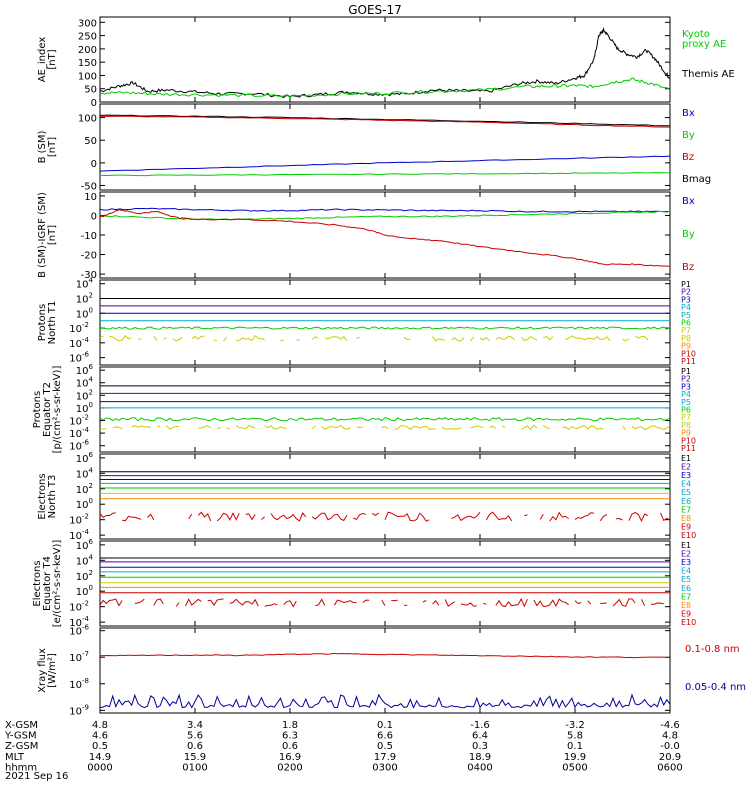 Image resolution: width=750 pixels, height=800 pixels. Describe the element at coordinates (686, 588) in the screenshot. I see `legend-electrons-t4-e6: E6` at that location.